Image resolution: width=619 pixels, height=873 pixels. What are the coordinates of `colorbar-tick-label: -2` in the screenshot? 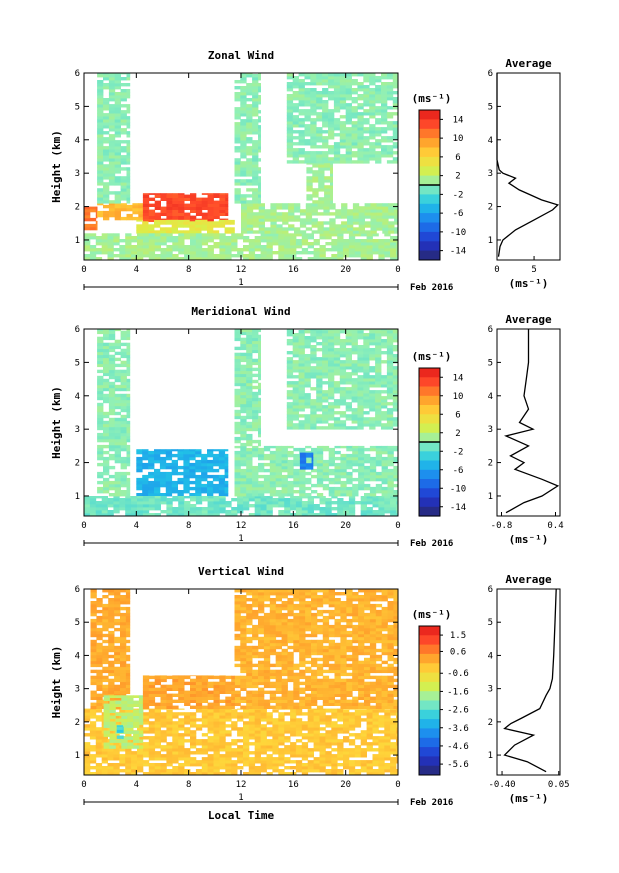 It's located at (458, 195).